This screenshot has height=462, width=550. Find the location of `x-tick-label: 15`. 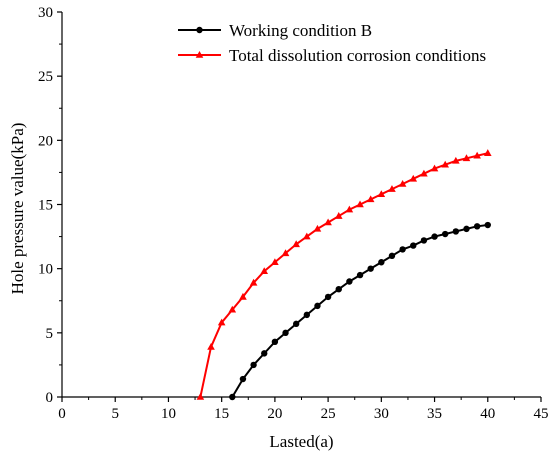

x-tick-label: 15 is located at coordinates (221, 414).